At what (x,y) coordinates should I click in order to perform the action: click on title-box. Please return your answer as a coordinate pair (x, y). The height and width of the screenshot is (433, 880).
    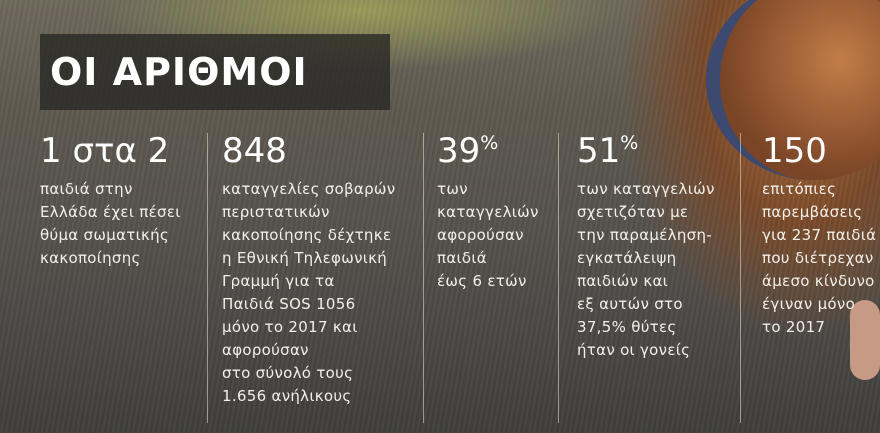
    Looking at the image, I should click on (215, 72).